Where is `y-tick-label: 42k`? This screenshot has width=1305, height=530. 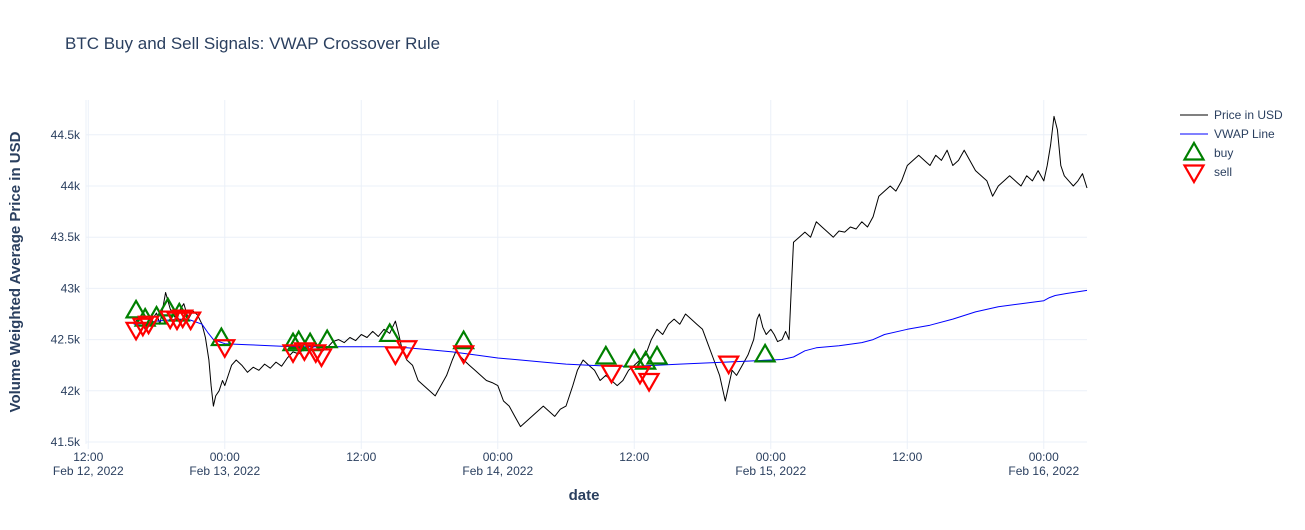 y-tick-label: 42k is located at coordinates (71, 391).